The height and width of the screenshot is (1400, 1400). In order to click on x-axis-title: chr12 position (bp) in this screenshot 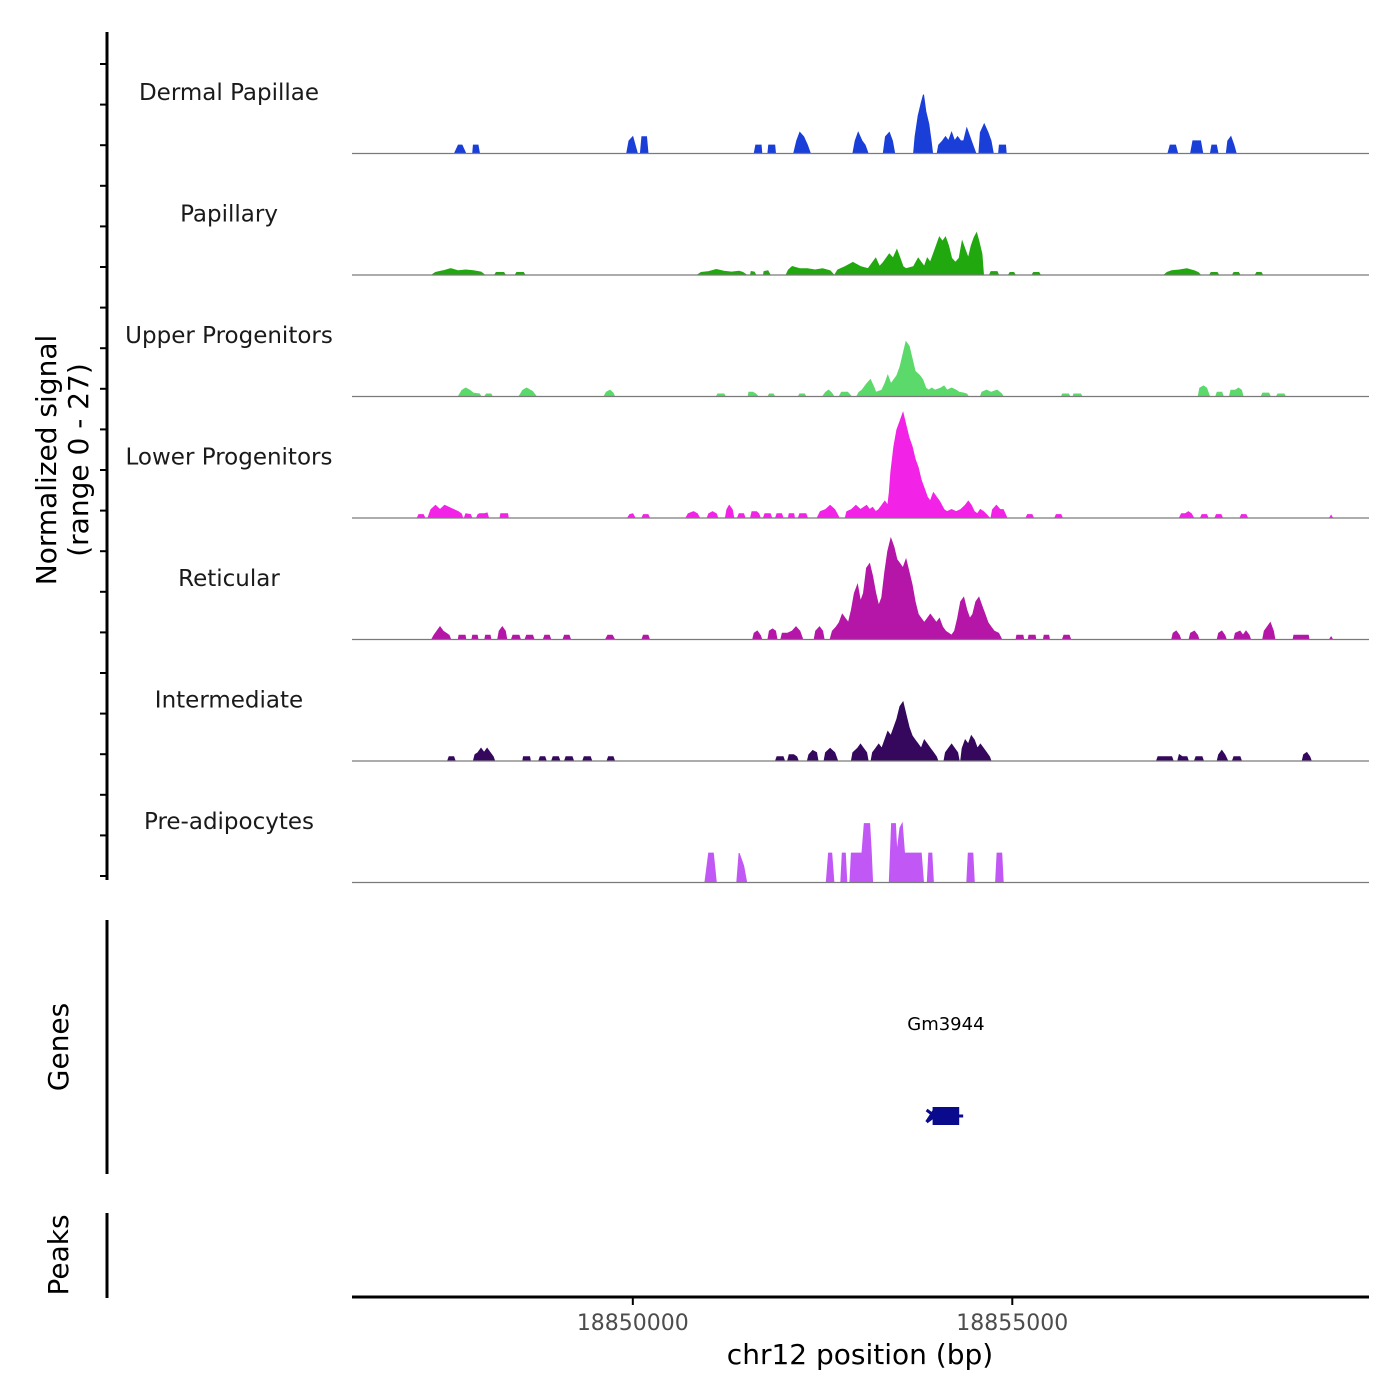, I will do `click(860, 1354)`.